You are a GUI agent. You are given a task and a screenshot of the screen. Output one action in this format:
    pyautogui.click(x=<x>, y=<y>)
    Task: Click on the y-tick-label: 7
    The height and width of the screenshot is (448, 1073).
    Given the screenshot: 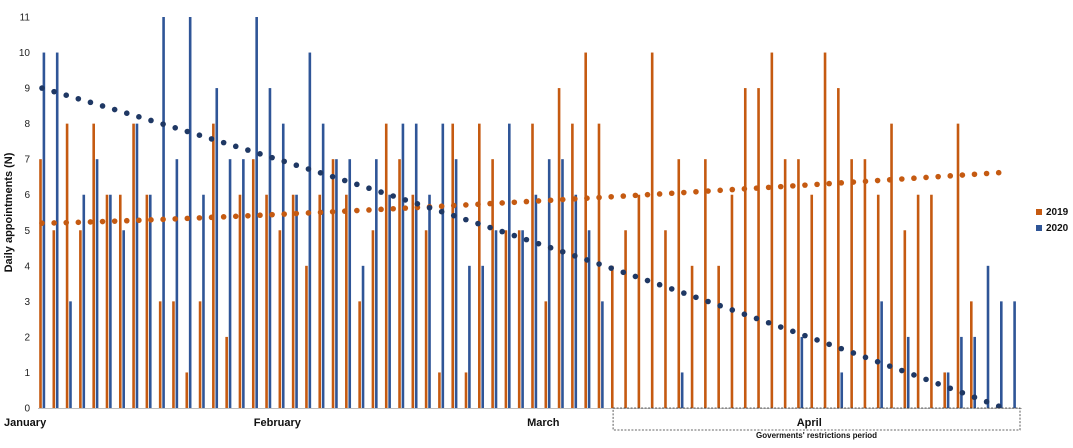 What is the action you would take?
    pyautogui.click(x=27, y=160)
    